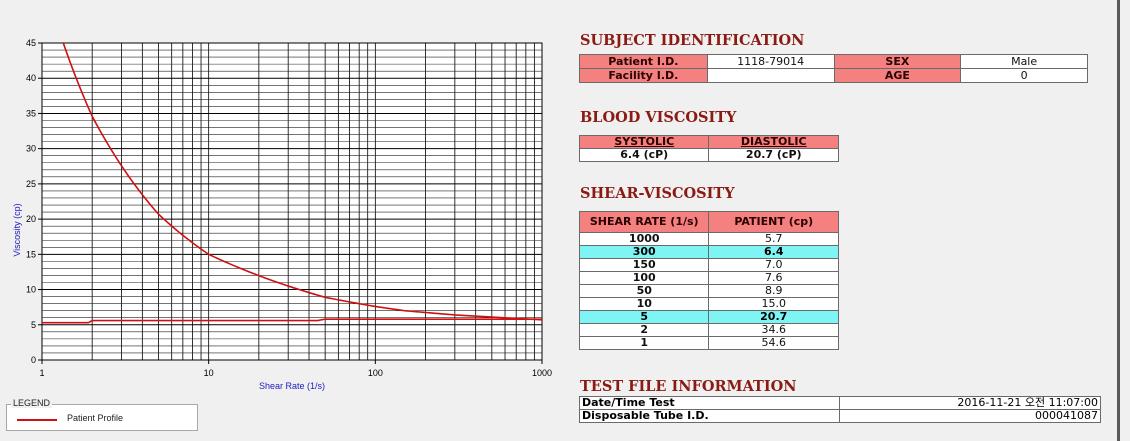 The image size is (1130, 441). Describe the element at coordinates (657, 193) in the screenshot. I see `shear-viscosity-title: SHEAR-VISCOSITY` at that location.